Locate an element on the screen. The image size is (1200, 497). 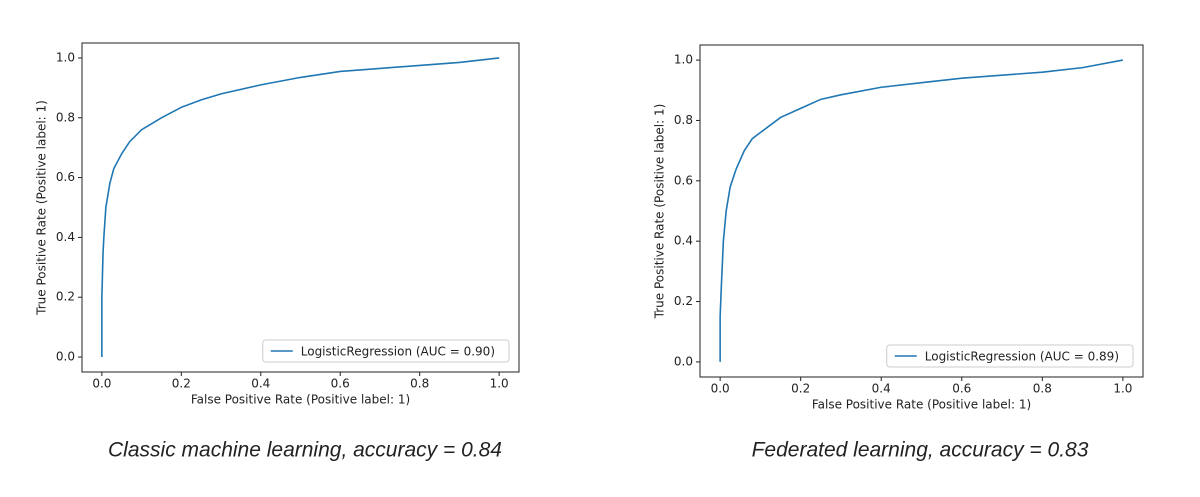
legend: LogisticRegression (AUC = 0.89) is located at coordinates (1010, 356).